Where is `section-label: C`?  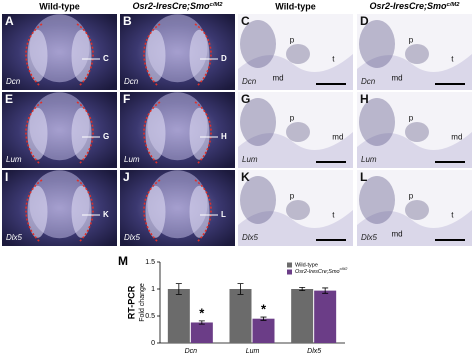 section-label: C is located at coordinates (106, 58).